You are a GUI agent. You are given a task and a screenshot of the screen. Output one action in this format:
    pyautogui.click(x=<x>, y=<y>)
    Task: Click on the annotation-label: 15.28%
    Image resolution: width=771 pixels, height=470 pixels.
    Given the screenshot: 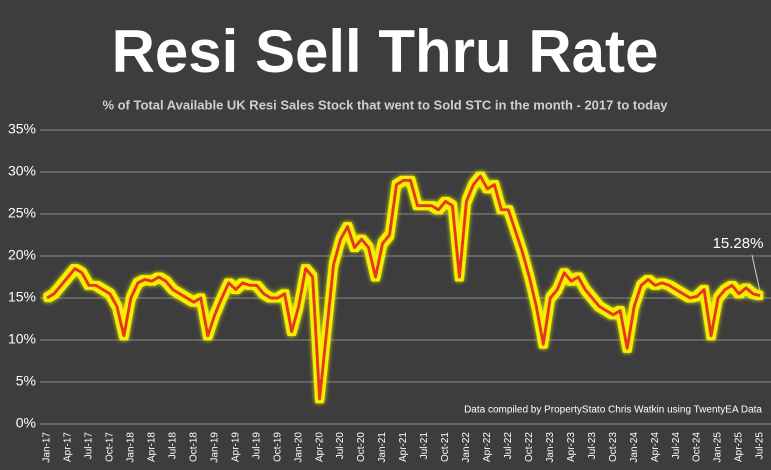 What is the action you would take?
    pyautogui.click(x=738, y=243)
    